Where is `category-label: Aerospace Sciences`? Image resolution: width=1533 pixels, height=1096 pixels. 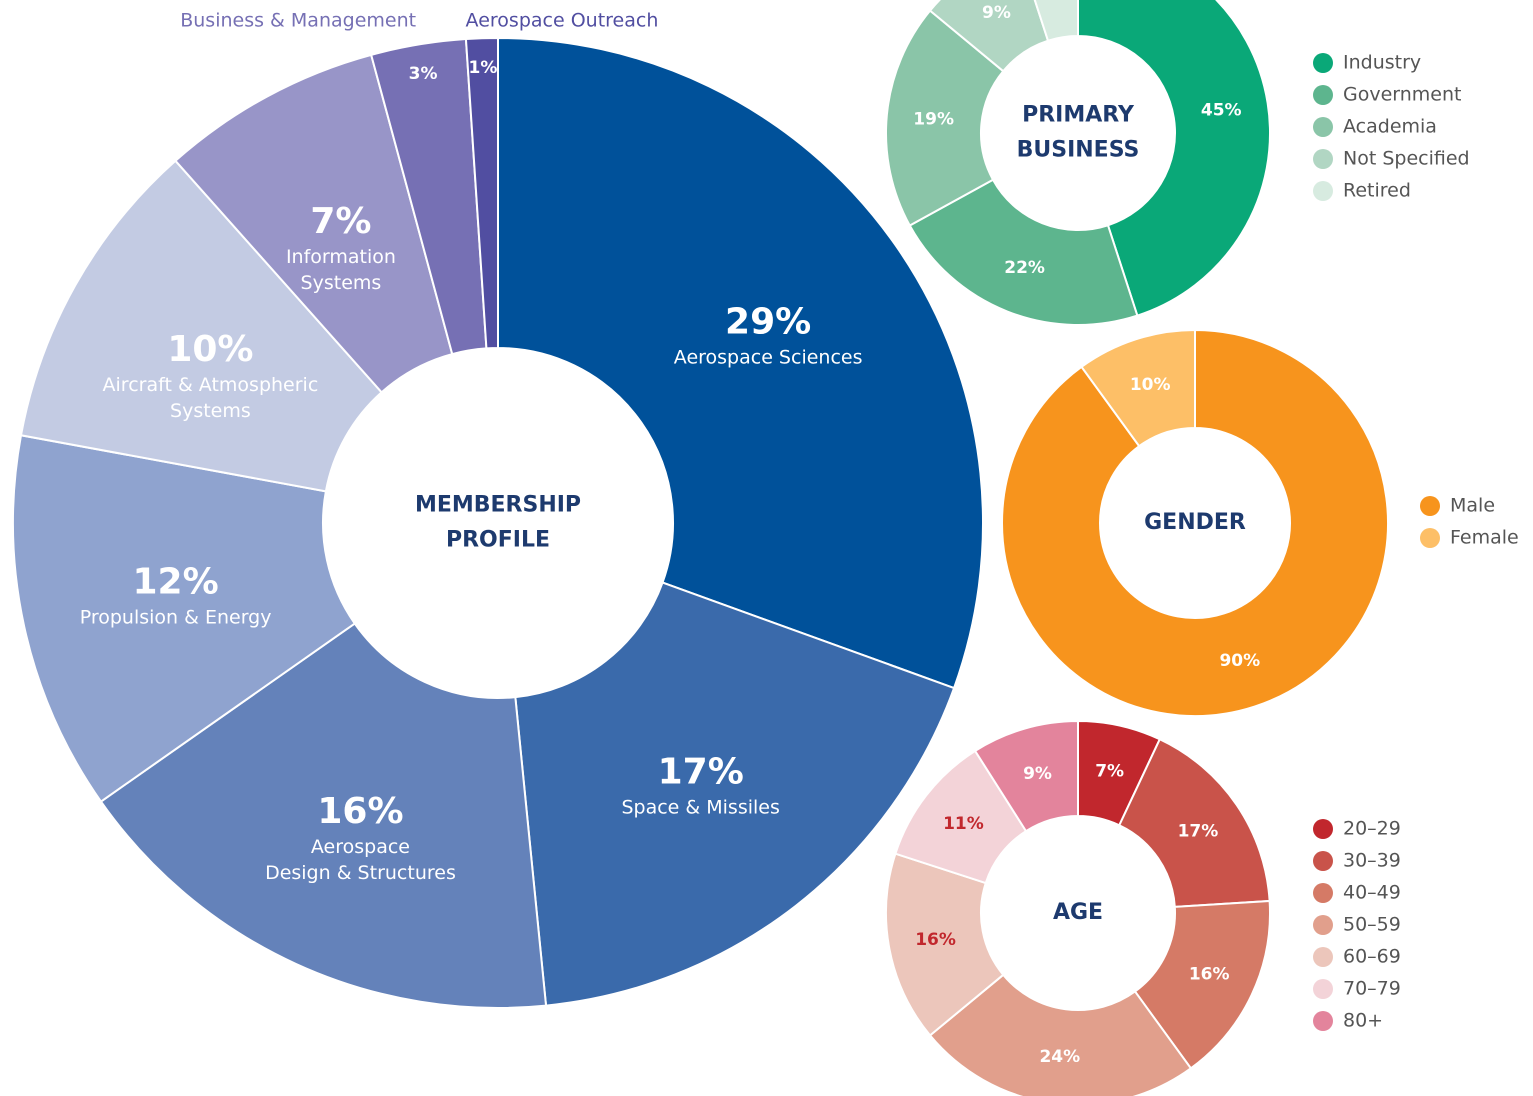
category-label: Aerospace Sciences is located at coordinates (768, 357).